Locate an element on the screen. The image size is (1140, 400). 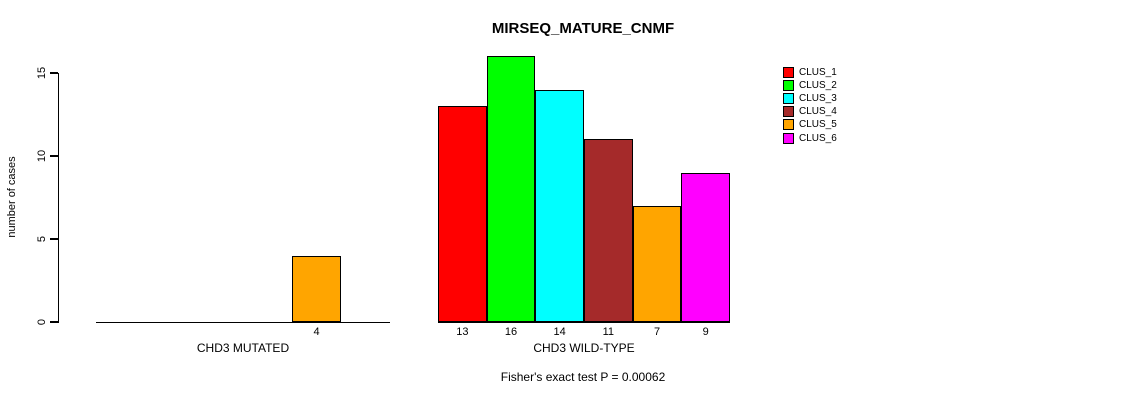
bar-value-label: 14 is located at coordinates (559, 332).